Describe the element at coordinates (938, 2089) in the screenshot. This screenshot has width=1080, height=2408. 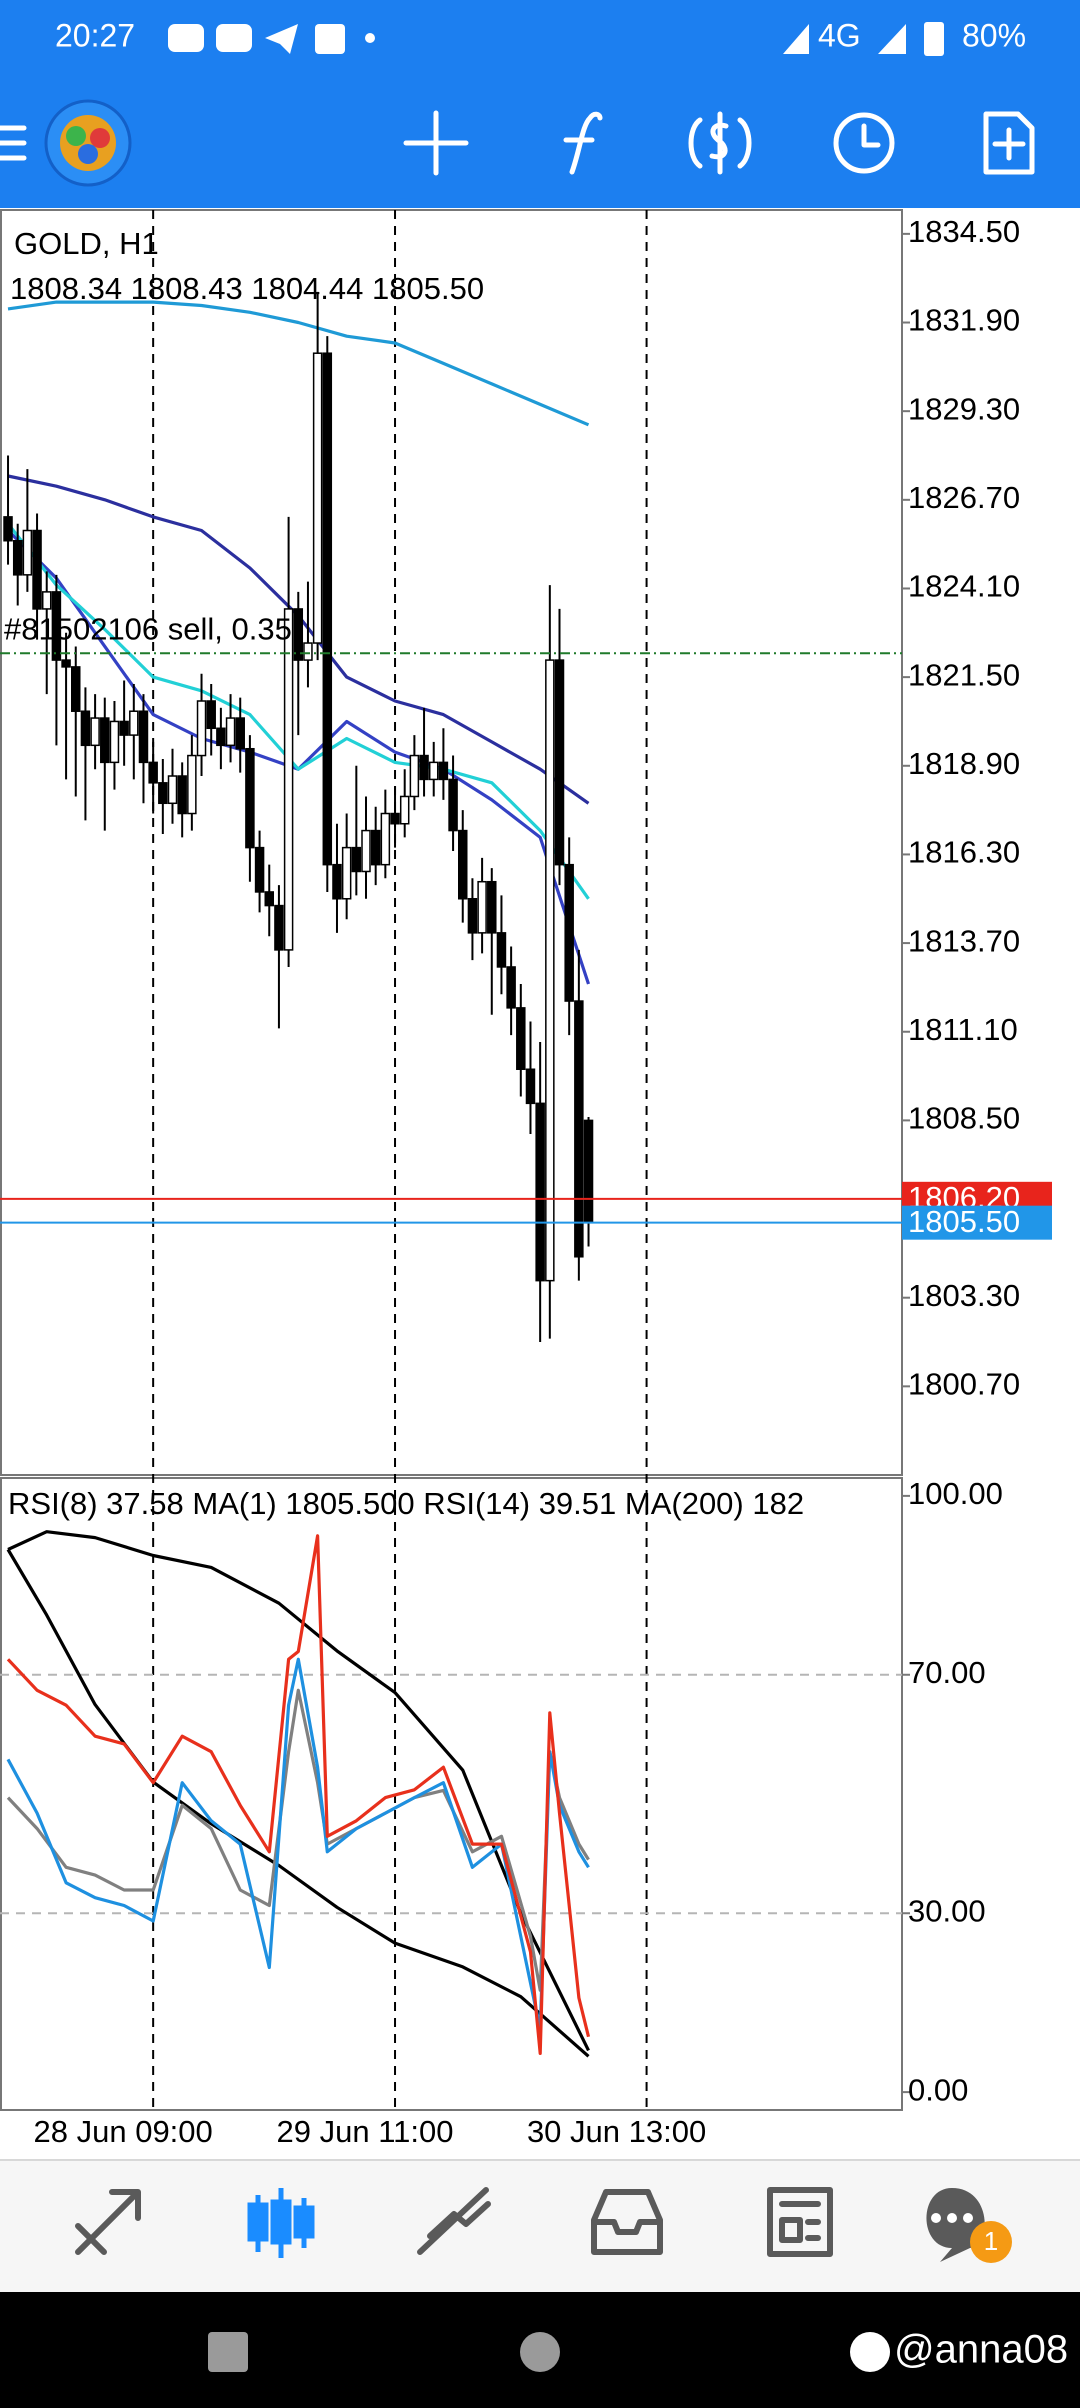
I see `y-tick-label: 0.00` at that location.